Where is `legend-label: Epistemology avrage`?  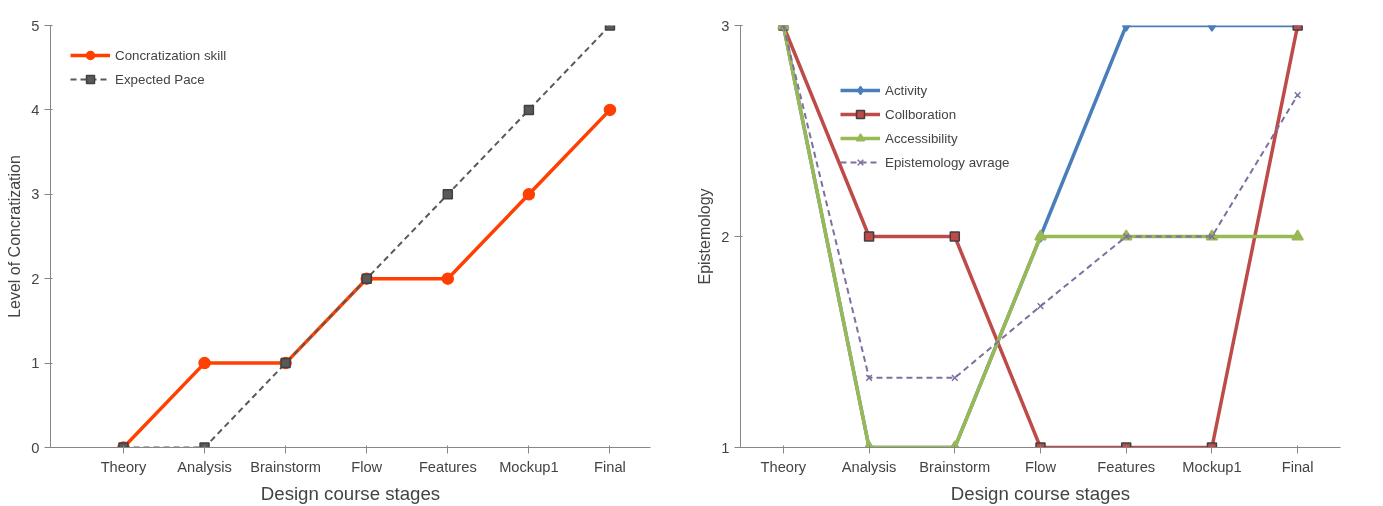 legend-label: Epistemology avrage is located at coordinates (947, 162).